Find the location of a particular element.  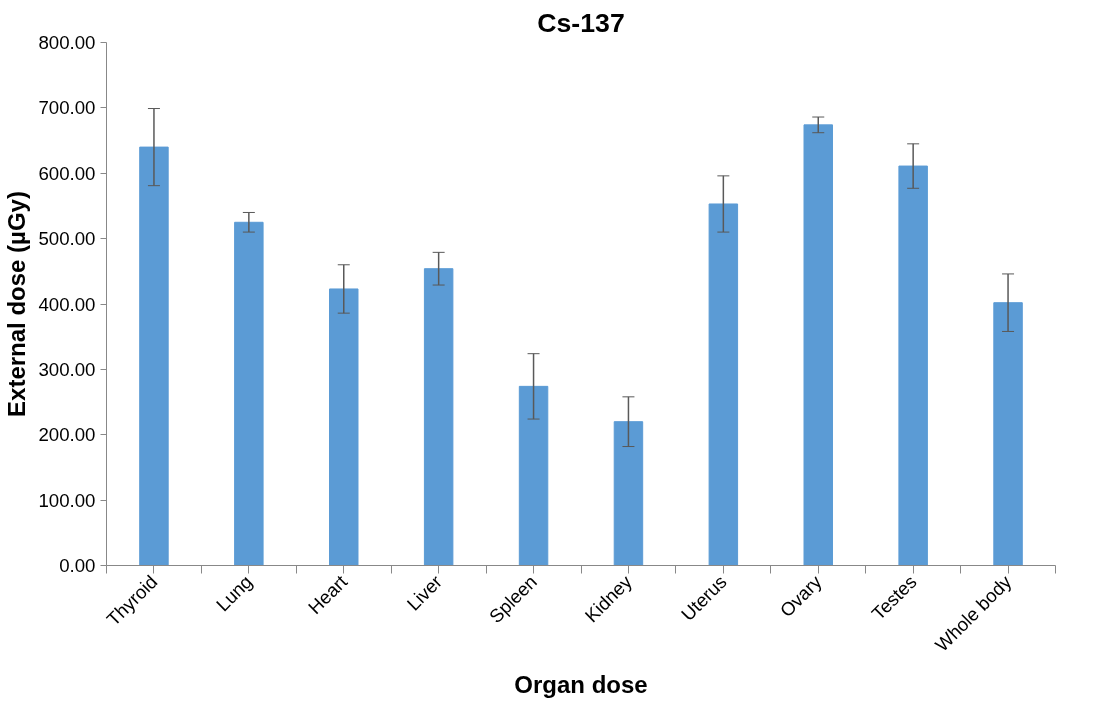

y-tick-label: 0.00 is located at coordinates (77, 565).